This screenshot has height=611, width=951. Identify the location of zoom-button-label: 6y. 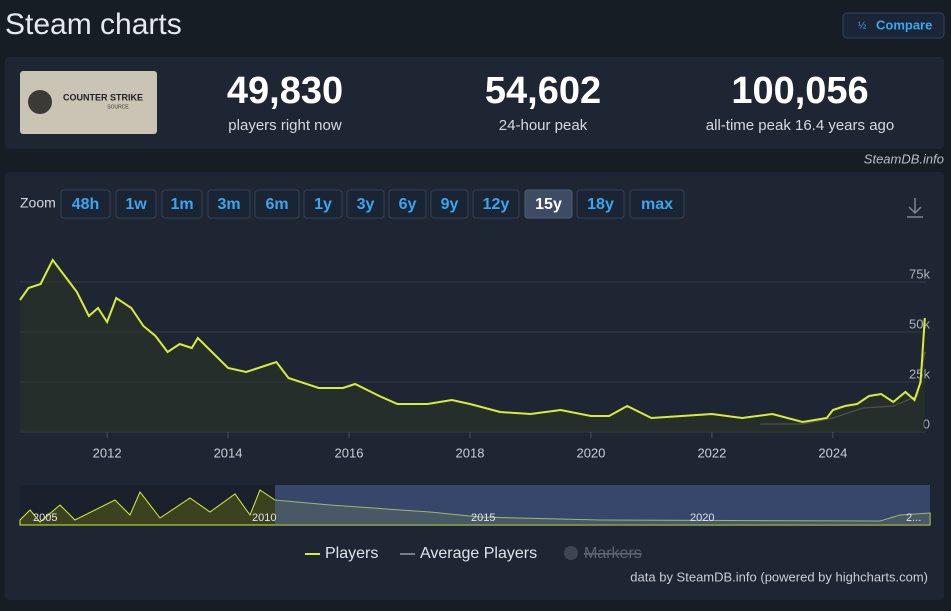
(408, 204).